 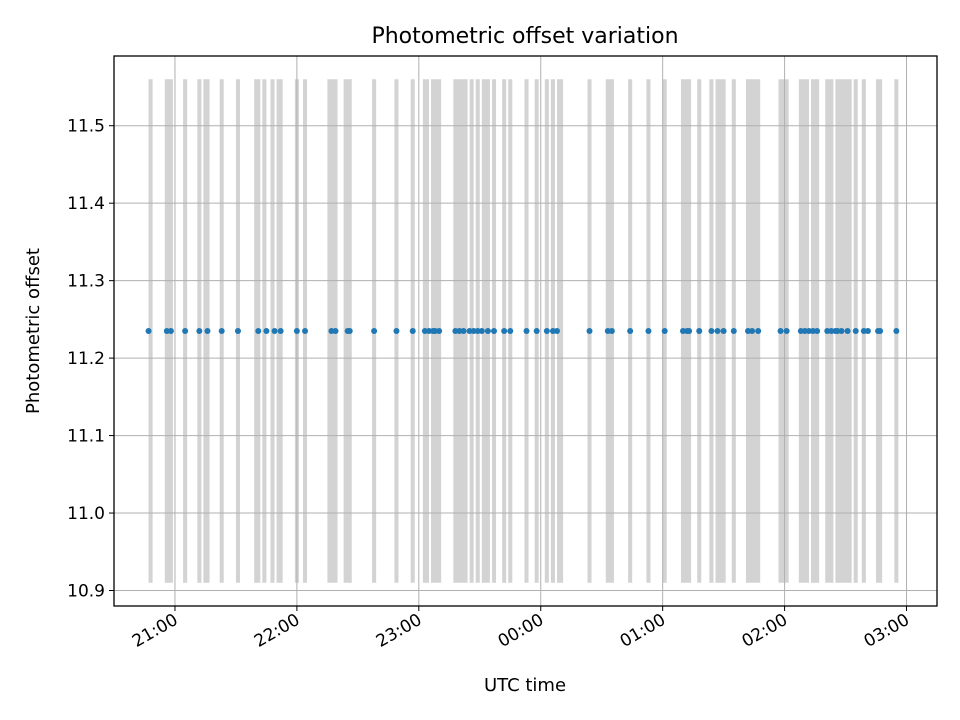 I want to click on data-points, so click(x=522, y=331).